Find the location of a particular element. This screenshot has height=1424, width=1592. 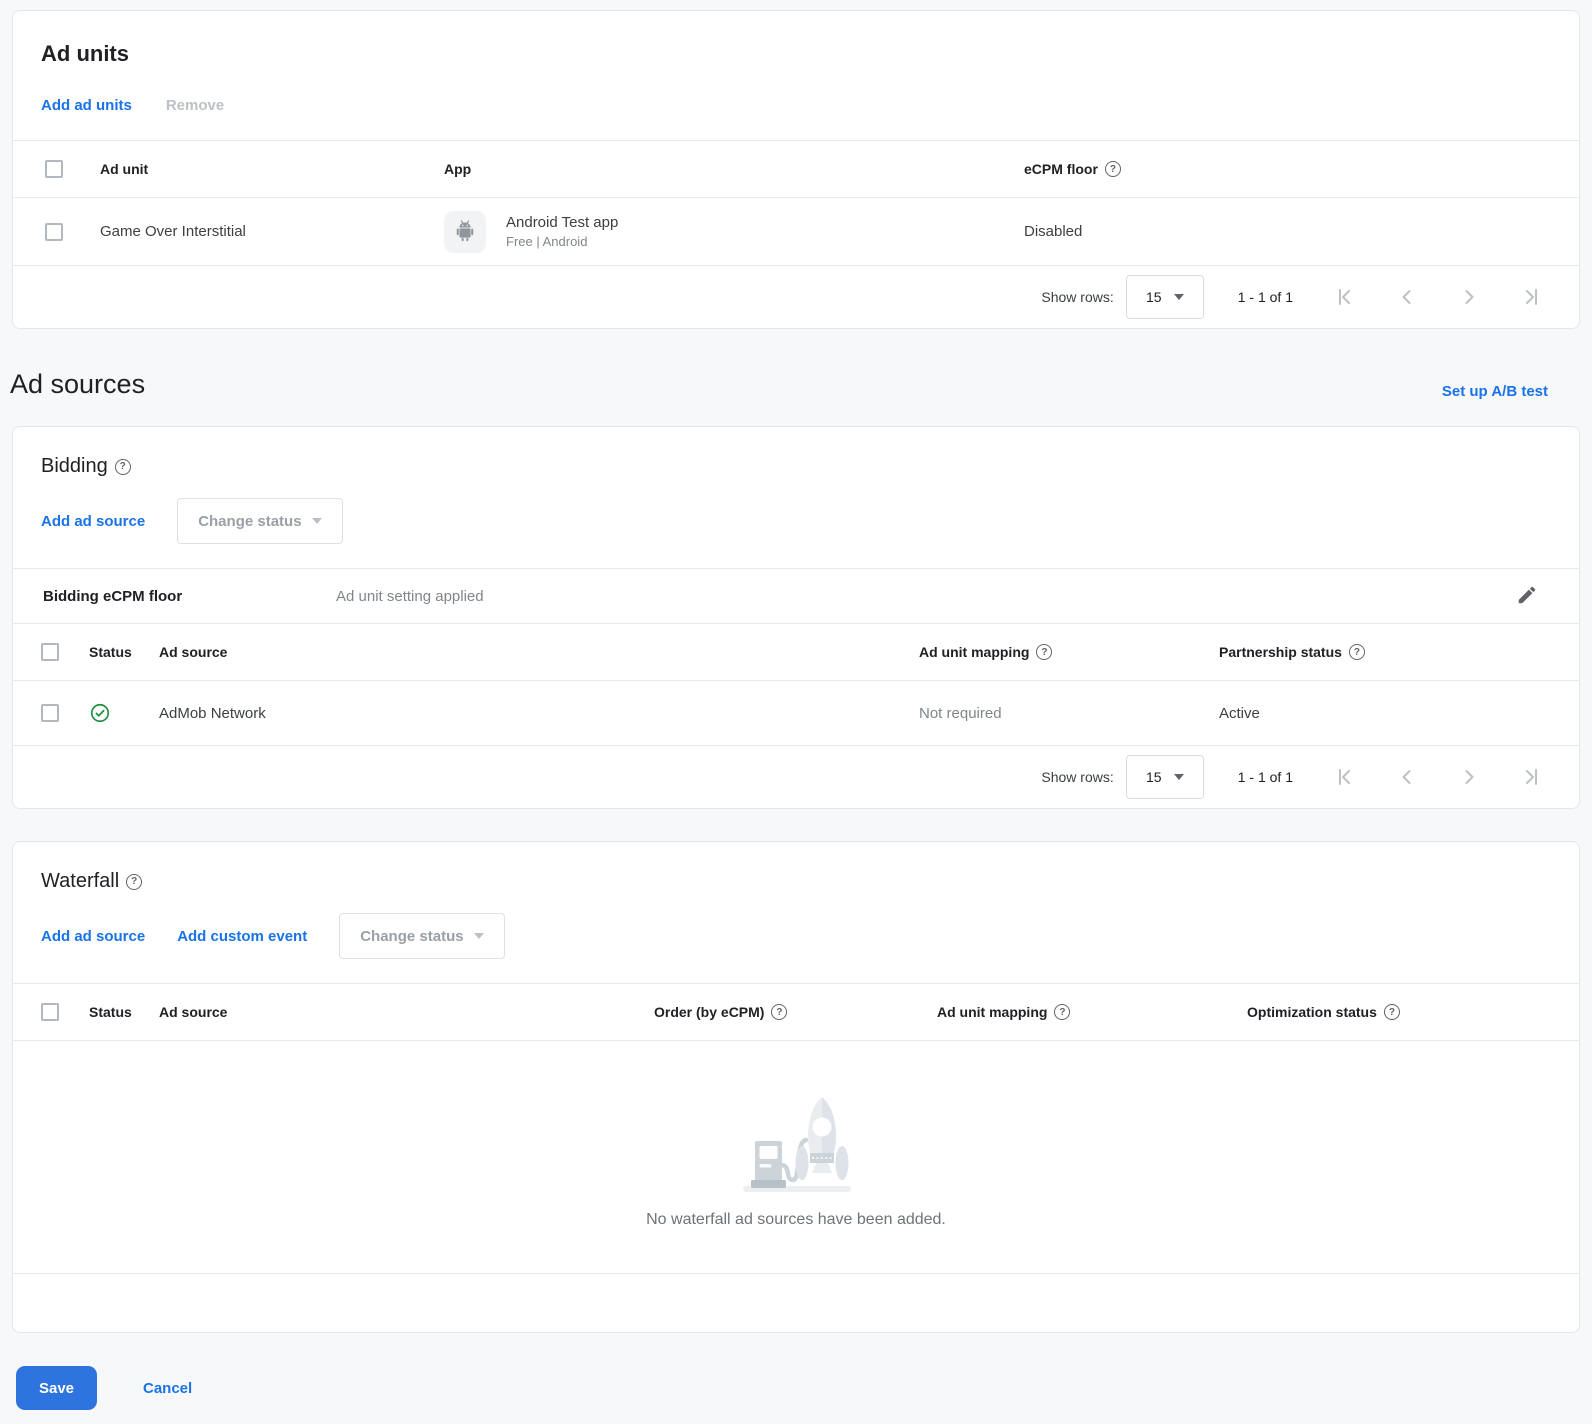

edit-ecpm-floor-button is located at coordinates (1527, 596).